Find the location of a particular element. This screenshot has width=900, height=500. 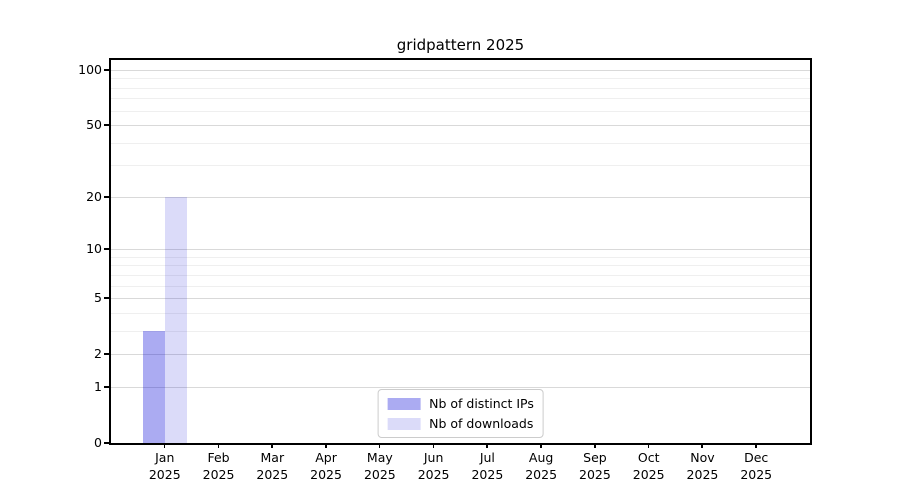

x-tick-month: Nov is located at coordinates (702, 457).